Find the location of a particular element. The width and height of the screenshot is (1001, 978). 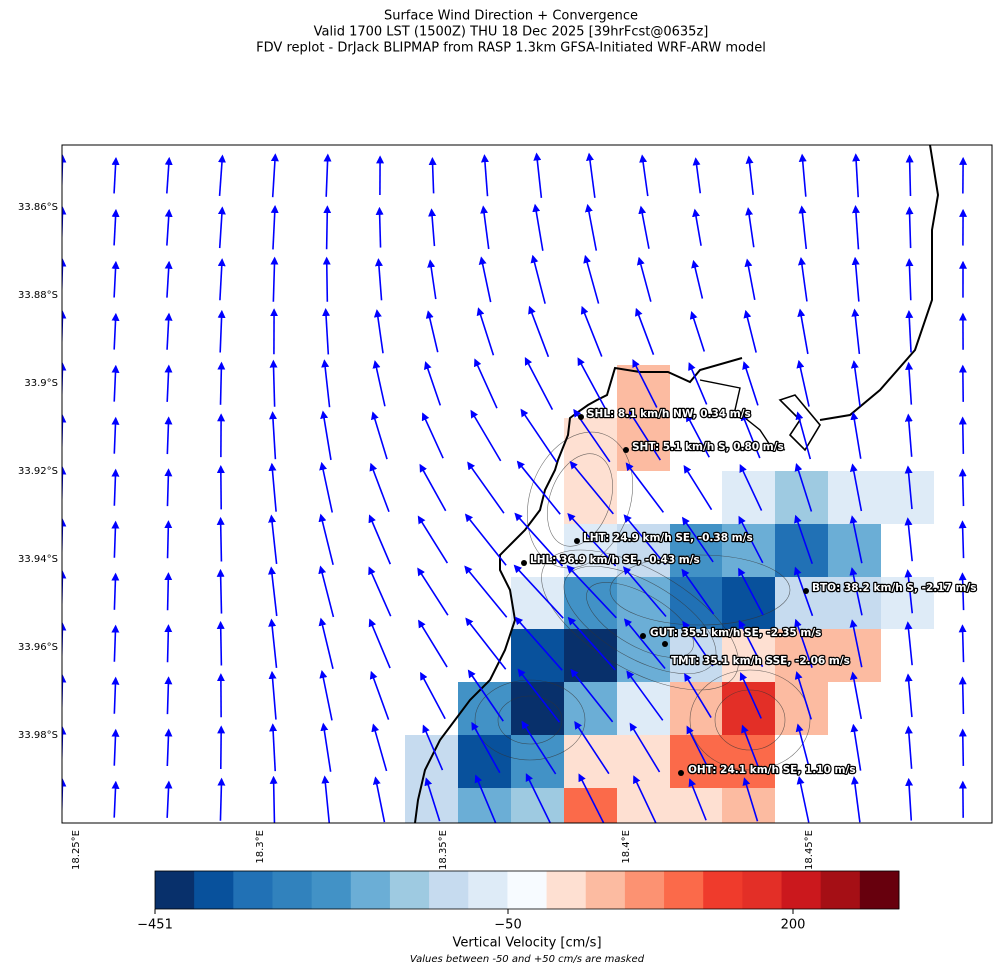

lat-tick-label: 33.98°S is located at coordinates (38, 735).